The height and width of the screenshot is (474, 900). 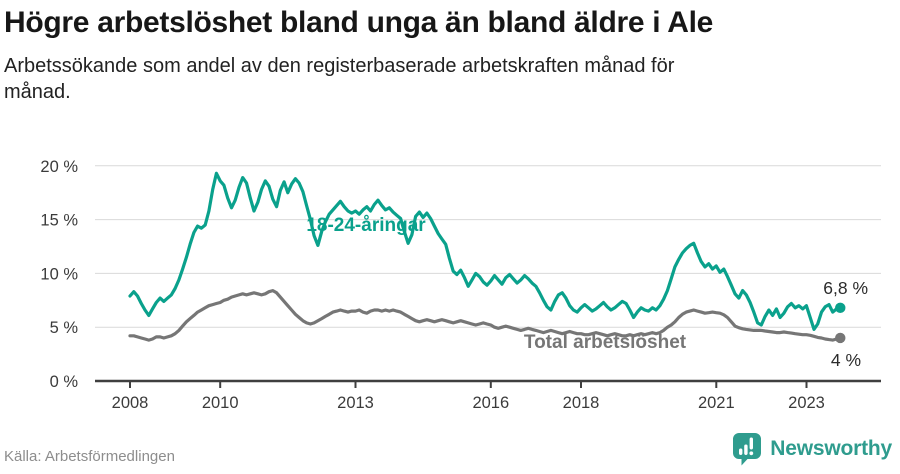 What do you see at coordinates (130, 403) in the screenshot?
I see `x-tick-label: 2008` at bounding box center [130, 403].